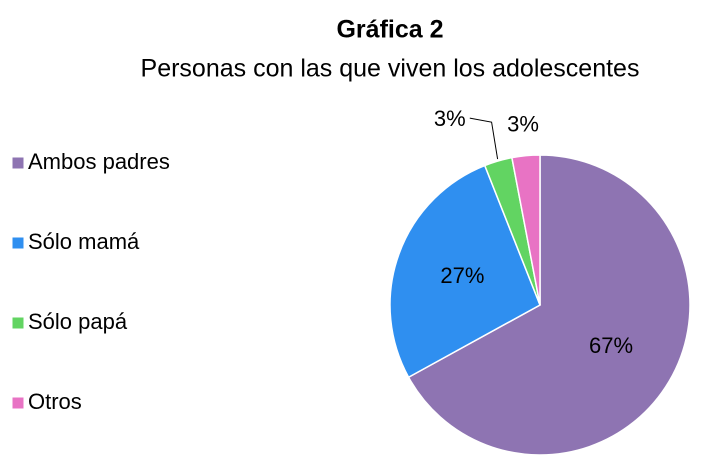  What do you see at coordinates (462, 275) in the screenshot?
I see `data-label: 27%` at bounding box center [462, 275].